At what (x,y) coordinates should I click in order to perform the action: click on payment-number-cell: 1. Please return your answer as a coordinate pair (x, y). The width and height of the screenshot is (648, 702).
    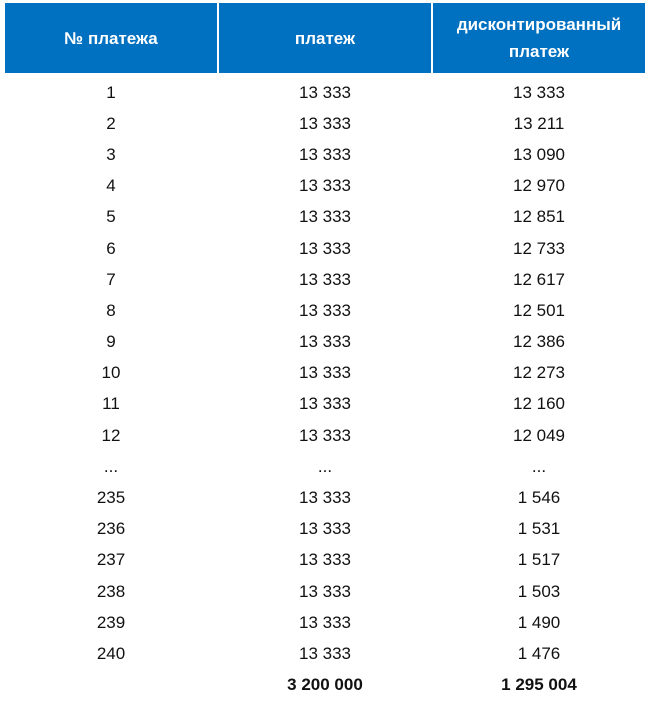
    Looking at the image, I should click on (111, 92).